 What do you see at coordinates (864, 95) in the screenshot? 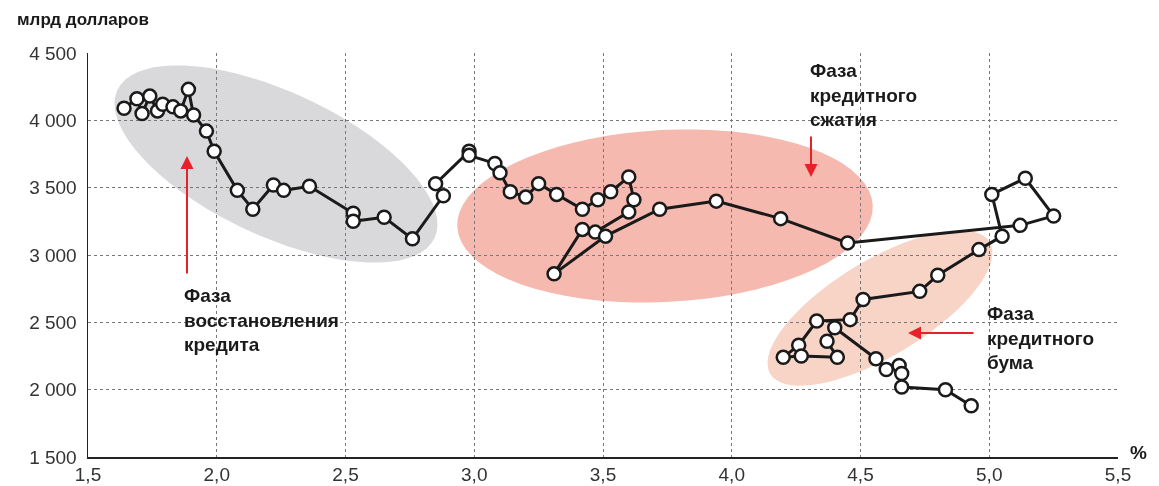
I see `annotation: Фаза кредитного сжатия` at bounding box center [864, 95].